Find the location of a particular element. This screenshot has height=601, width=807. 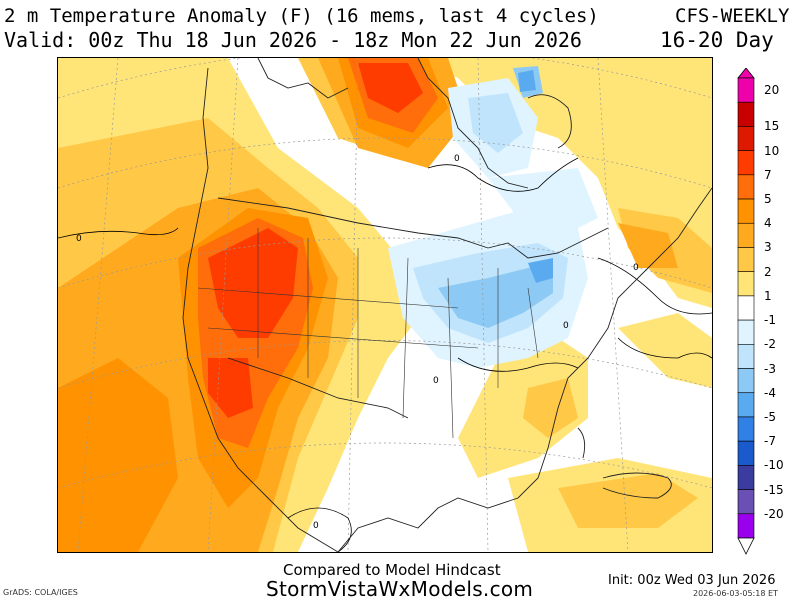

legend-label: -20 is located at coordinates (774, 513).